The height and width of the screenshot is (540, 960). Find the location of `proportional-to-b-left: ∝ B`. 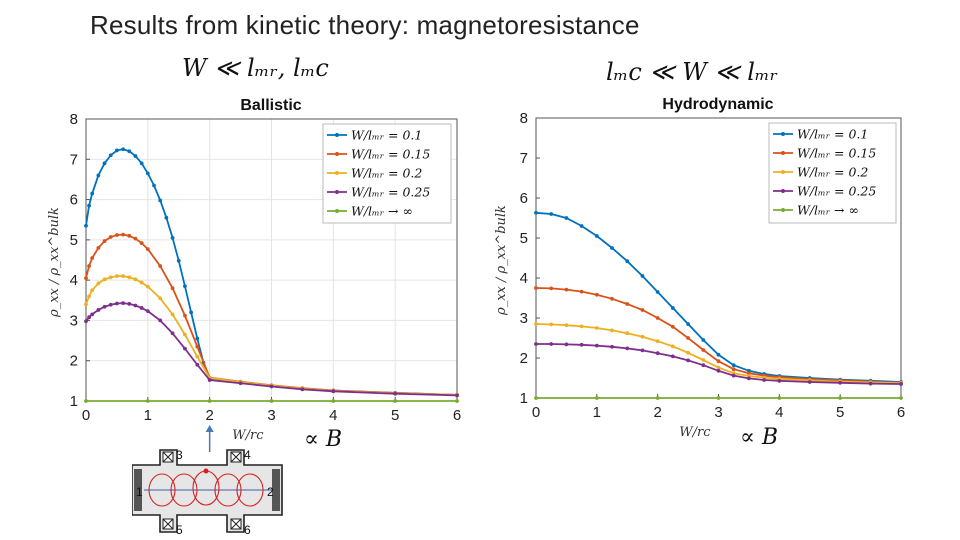

proportional-to-b-left: ∝ B is located at coordinates (323, 439).